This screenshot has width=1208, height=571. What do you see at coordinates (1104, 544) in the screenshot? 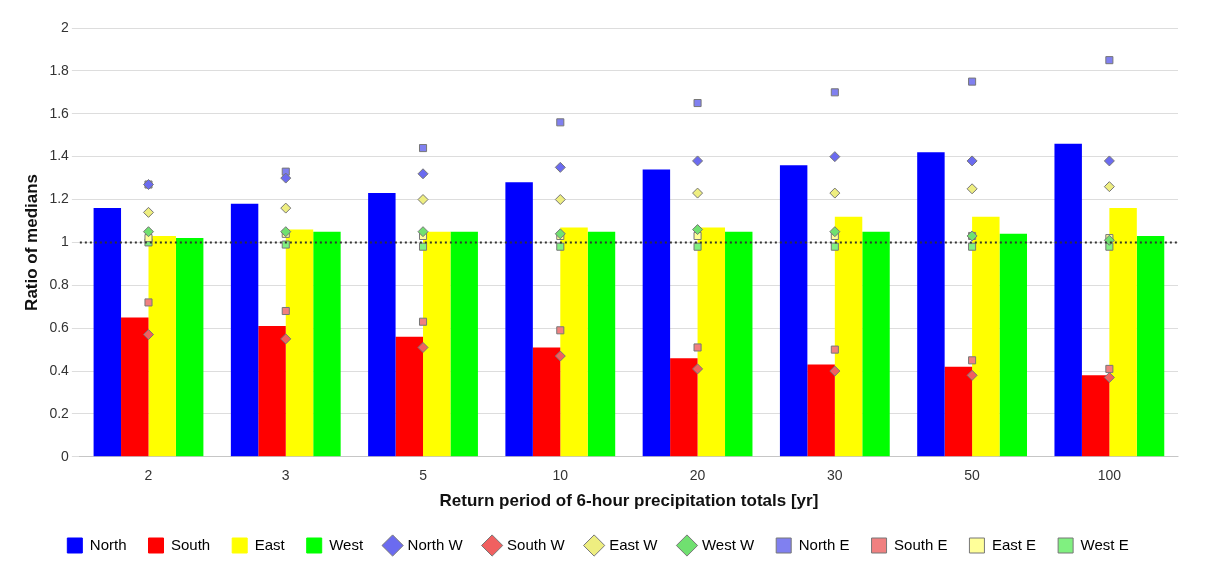
I see `legend-label: West E` at bounding box center [1104, 544].